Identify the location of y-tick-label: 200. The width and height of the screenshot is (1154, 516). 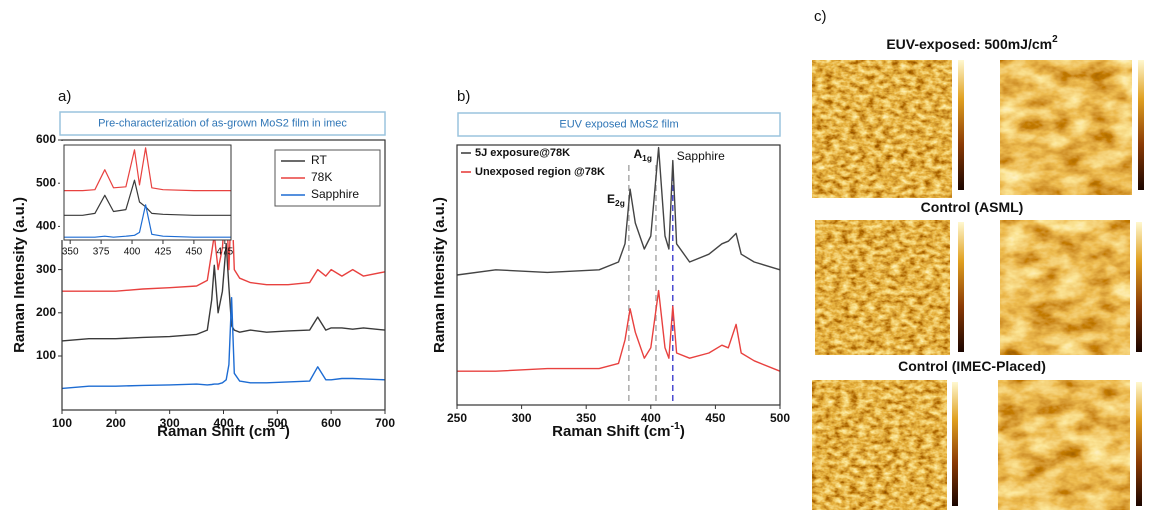
(46, 312).